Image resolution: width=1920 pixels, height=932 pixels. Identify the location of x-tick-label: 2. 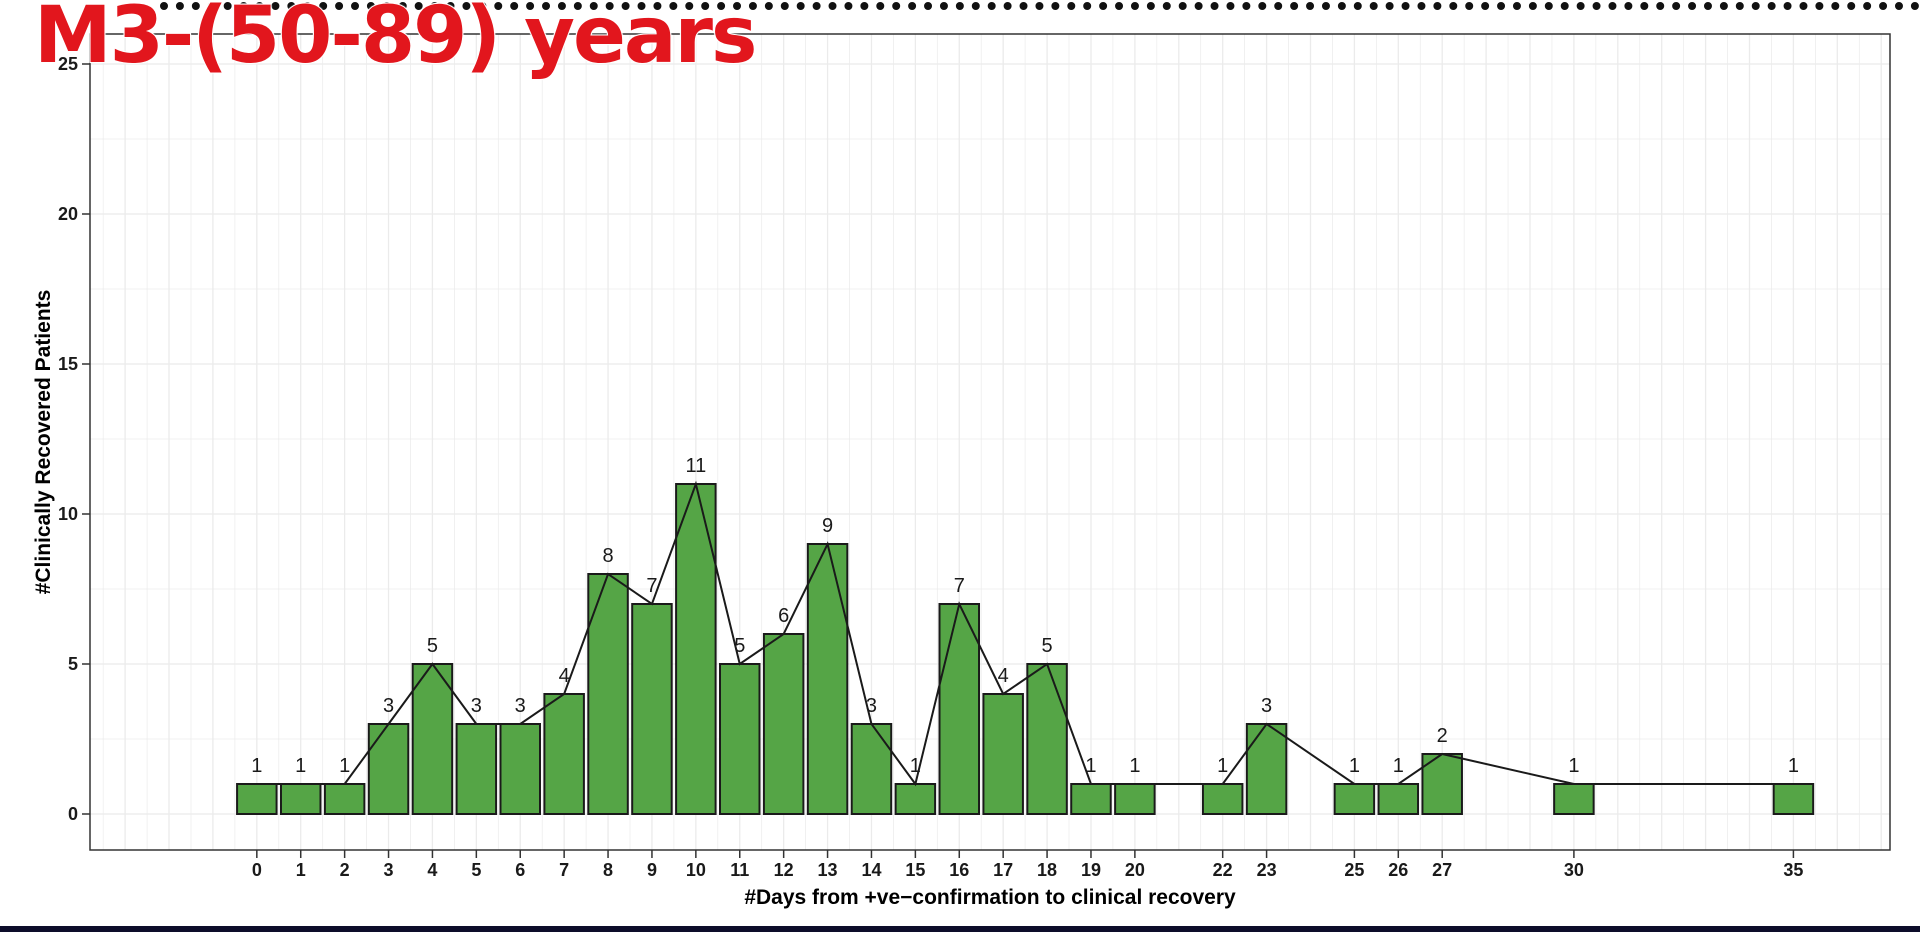
(345, 870).